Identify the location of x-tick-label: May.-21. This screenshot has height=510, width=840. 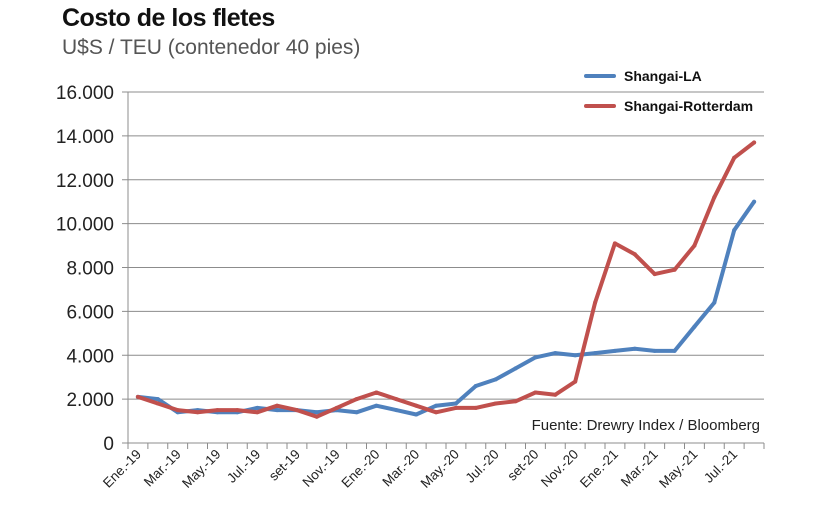
(678, 469).